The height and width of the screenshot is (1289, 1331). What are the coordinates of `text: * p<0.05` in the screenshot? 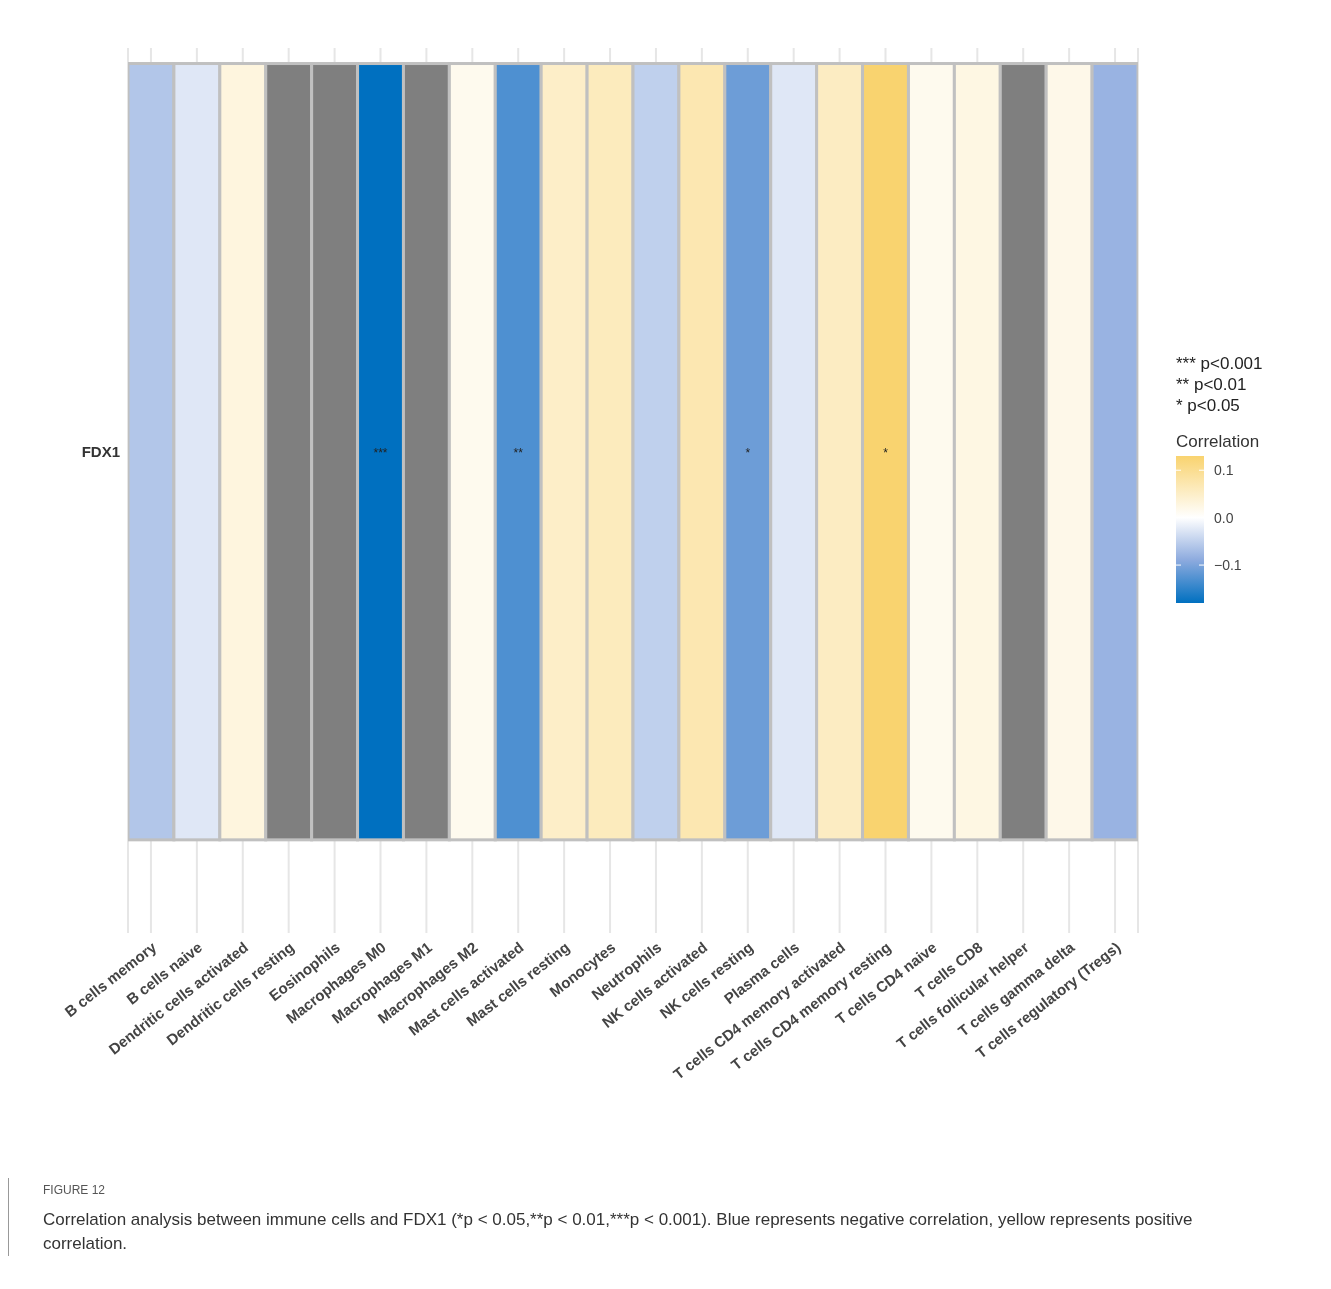 It's located at (1208, 405).